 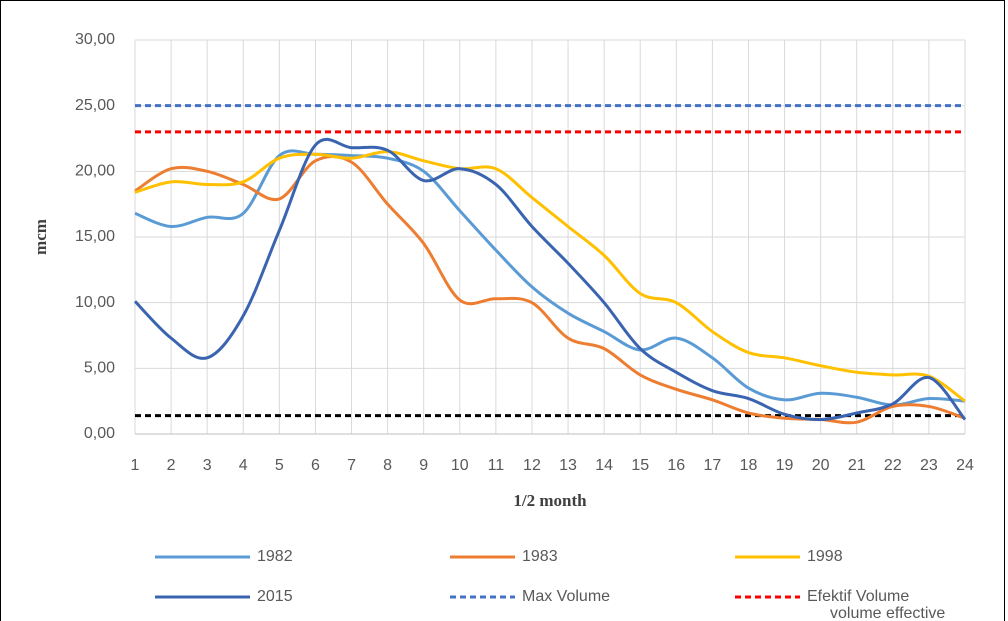 What do you see at coordinates (99, 433) in the screenshot?
I see `y-tick-label: 0,00` at bounding box center [99, 433].